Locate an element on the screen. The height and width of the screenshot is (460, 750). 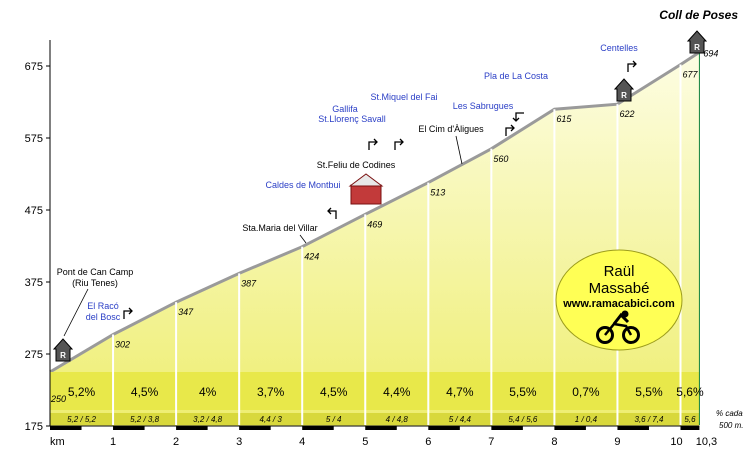
x-tick-label: 9 is located at coordinates (617, 442).